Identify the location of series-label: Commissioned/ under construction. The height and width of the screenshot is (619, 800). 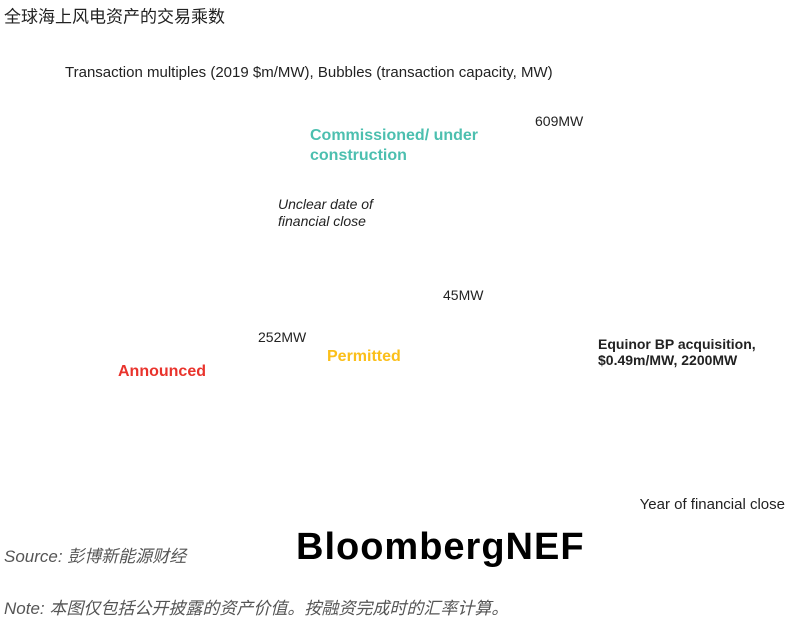
(394, 145).